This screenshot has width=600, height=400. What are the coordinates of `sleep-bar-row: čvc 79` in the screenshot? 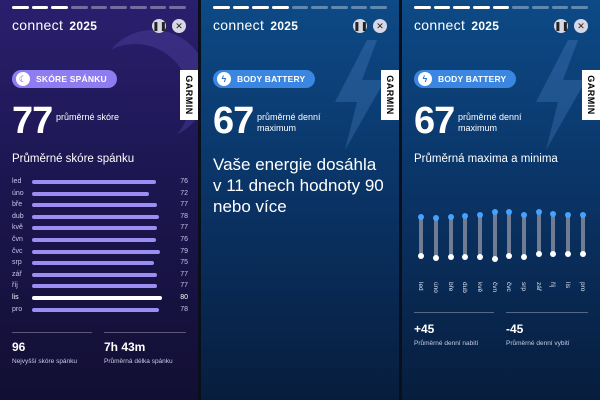 It's located at (100, 253).